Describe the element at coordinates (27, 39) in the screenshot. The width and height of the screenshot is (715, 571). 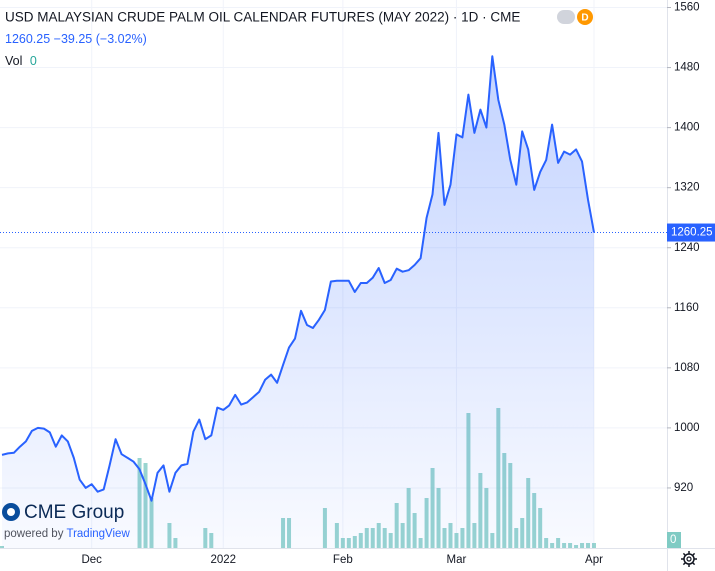
I see `quote-last: 1260.25` at that location.